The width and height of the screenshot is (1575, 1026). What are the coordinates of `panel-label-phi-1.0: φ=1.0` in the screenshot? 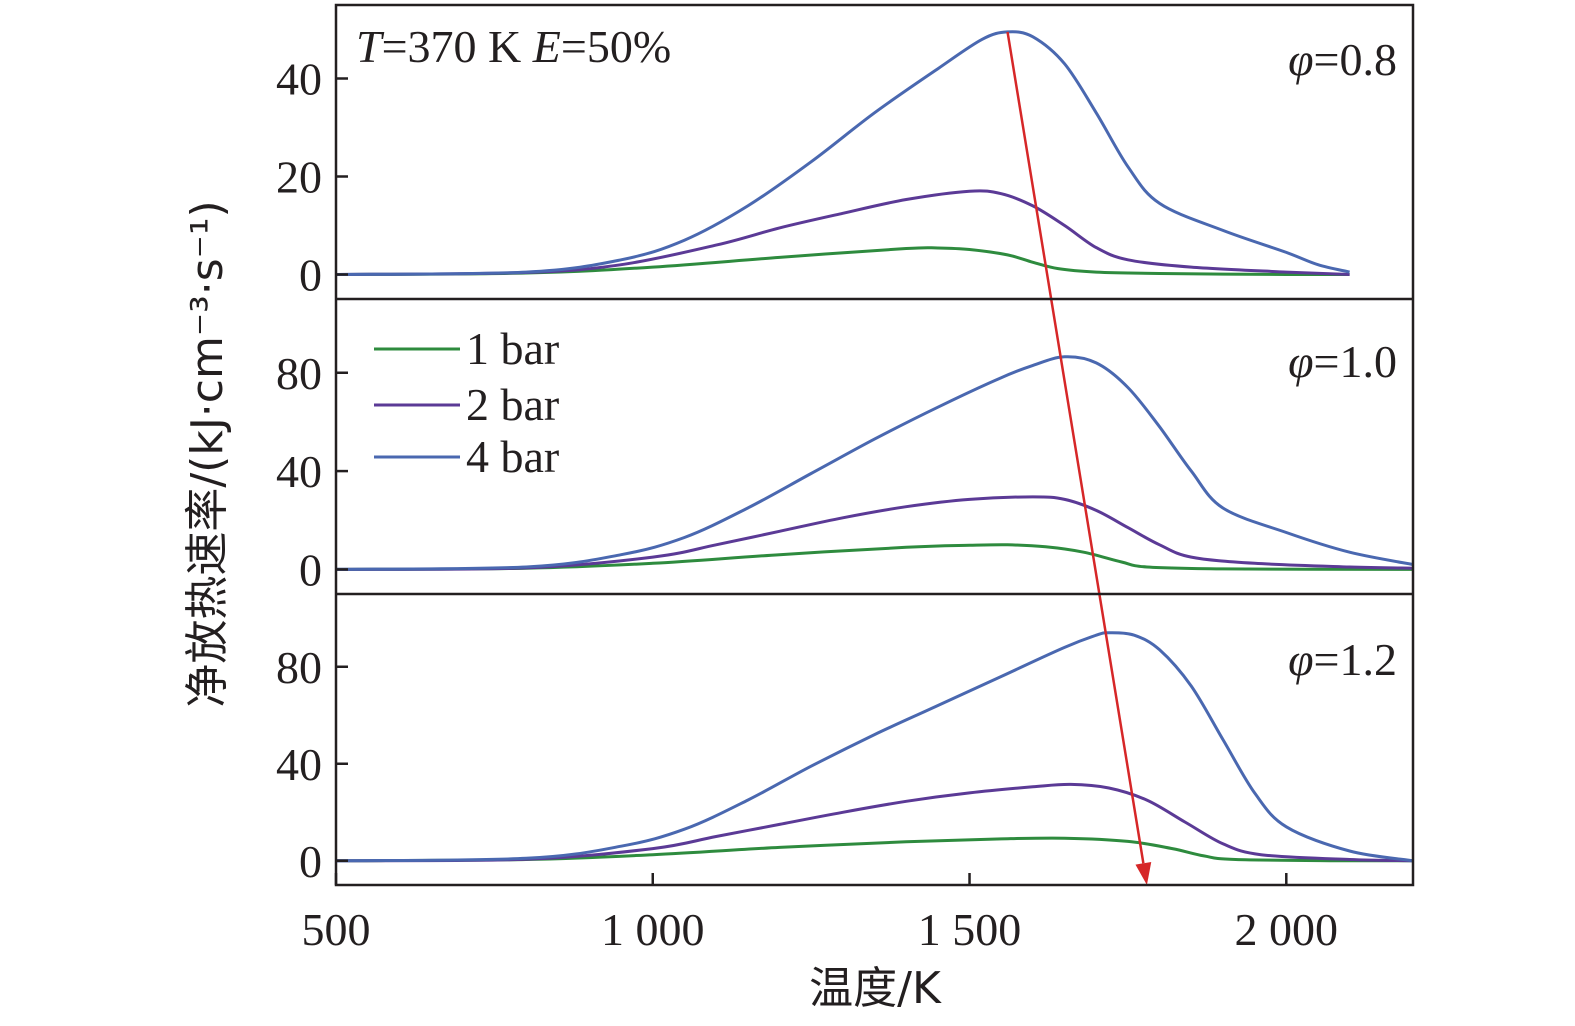 It's located at (1342, 361).